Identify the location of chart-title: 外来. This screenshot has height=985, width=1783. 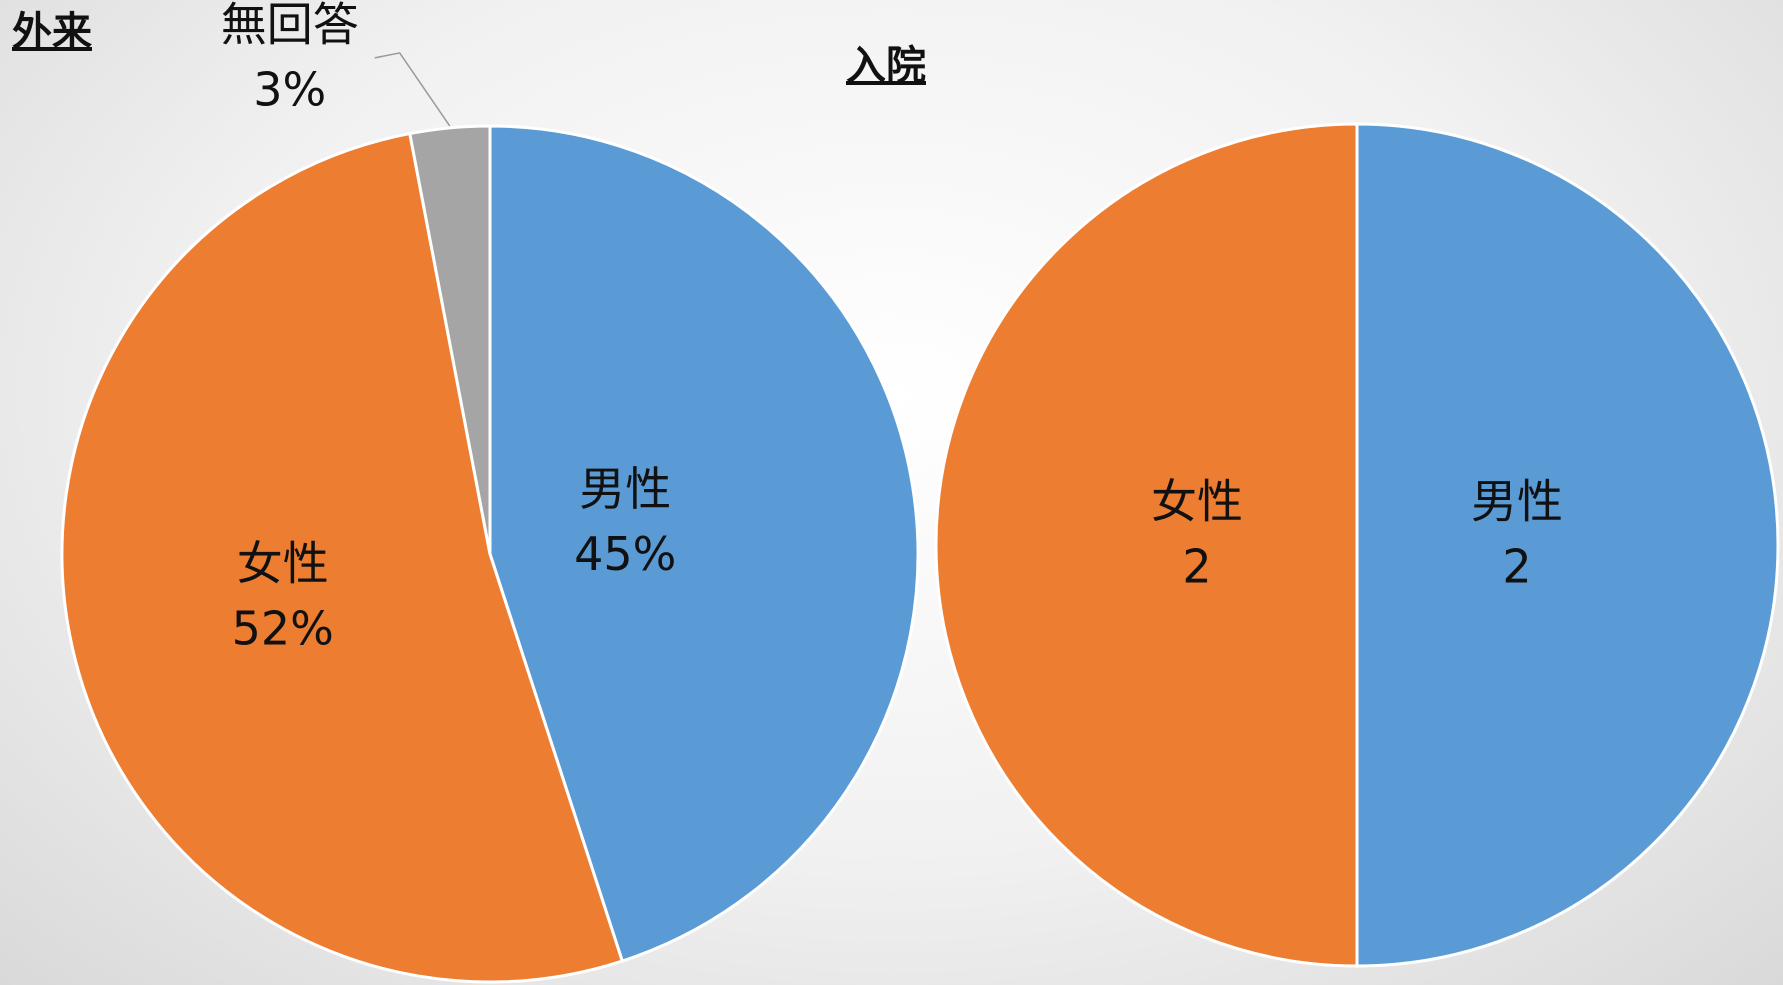
(52, 32).